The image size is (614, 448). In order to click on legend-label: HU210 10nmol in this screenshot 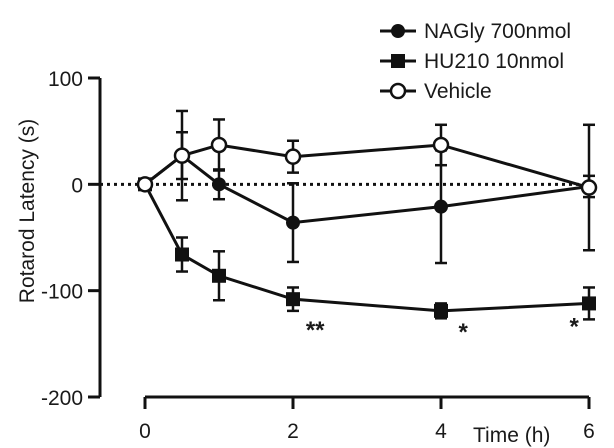, I will do `click(494, 61)`.